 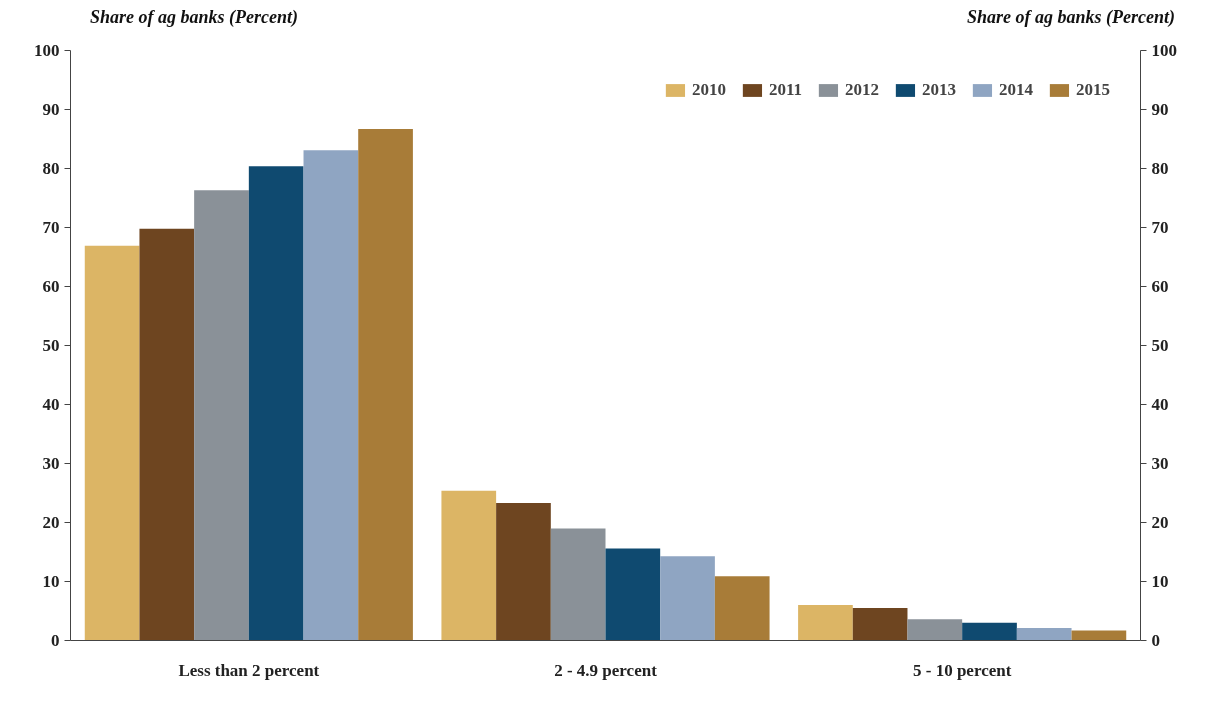 What do you see at coordinates (1160, 227) in the screenshot?
I see `y2-tick-label: 70` at bounding box center [1160, 227].